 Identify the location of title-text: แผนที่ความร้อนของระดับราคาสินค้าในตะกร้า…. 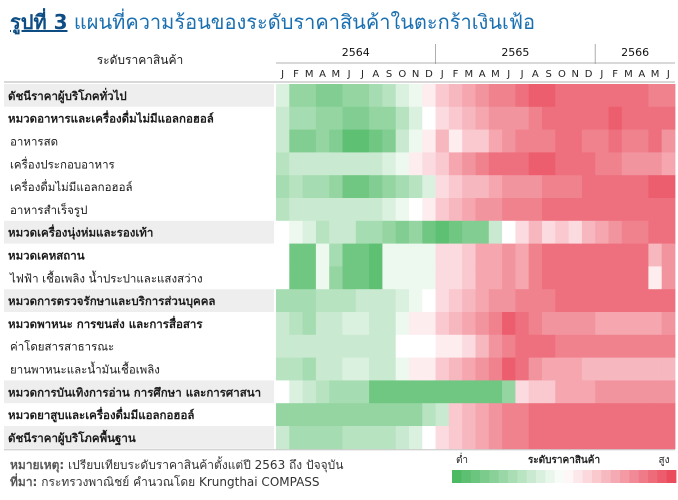
(304, 22).